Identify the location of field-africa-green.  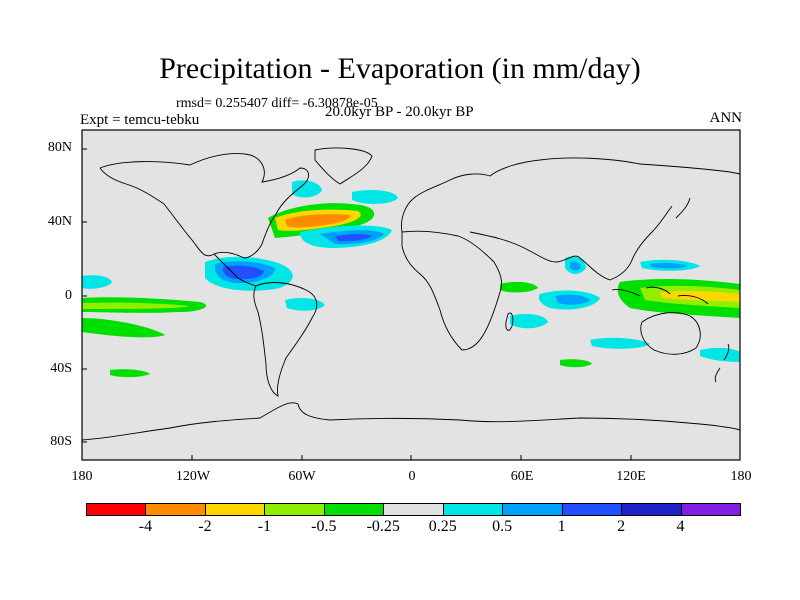
(519, 287).